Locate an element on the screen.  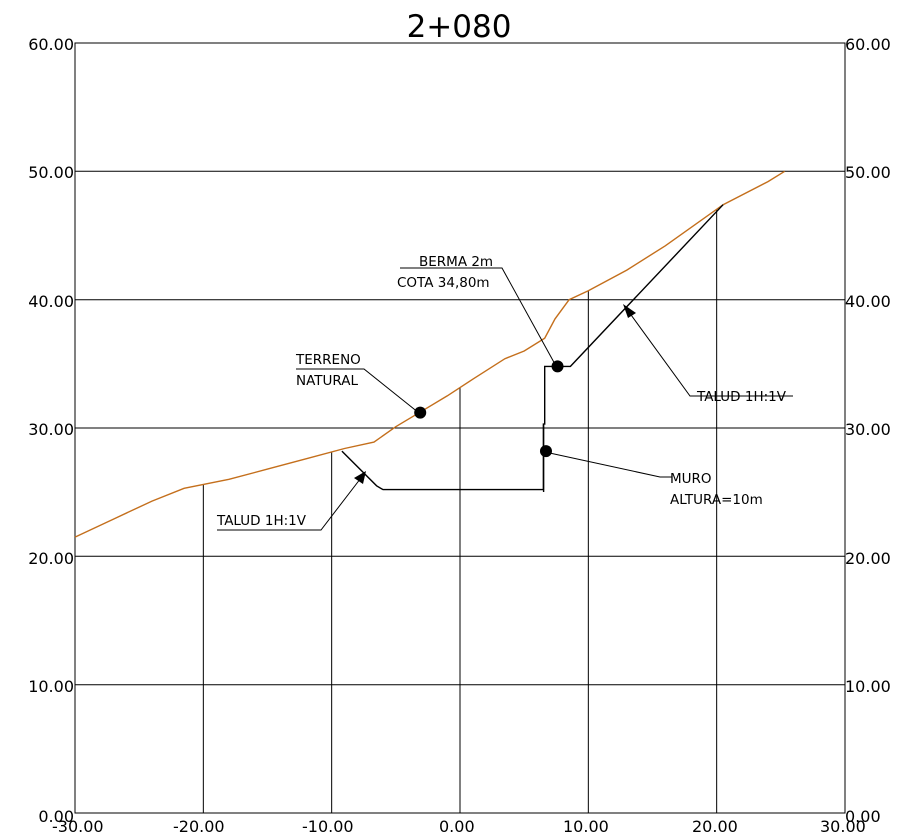
section-title: 2+080 is located at coordinates (459, 27).